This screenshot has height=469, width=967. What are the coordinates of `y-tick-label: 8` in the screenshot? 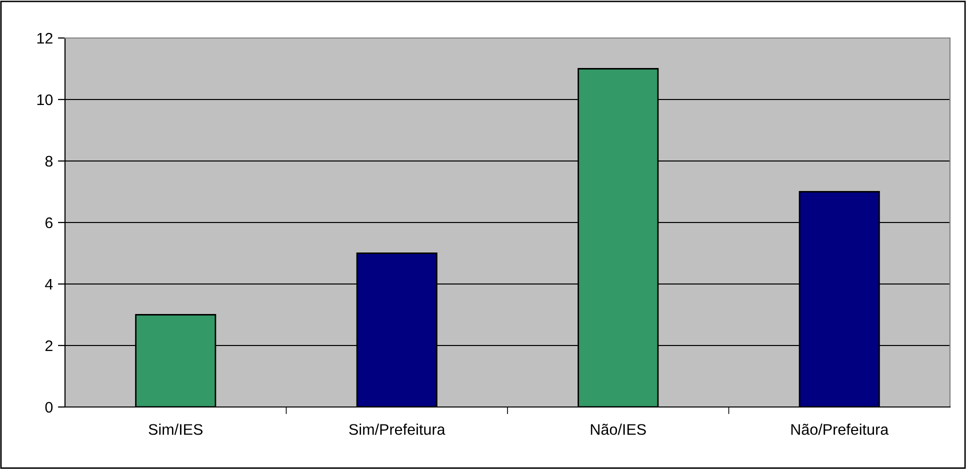 It's located at (49, 161).